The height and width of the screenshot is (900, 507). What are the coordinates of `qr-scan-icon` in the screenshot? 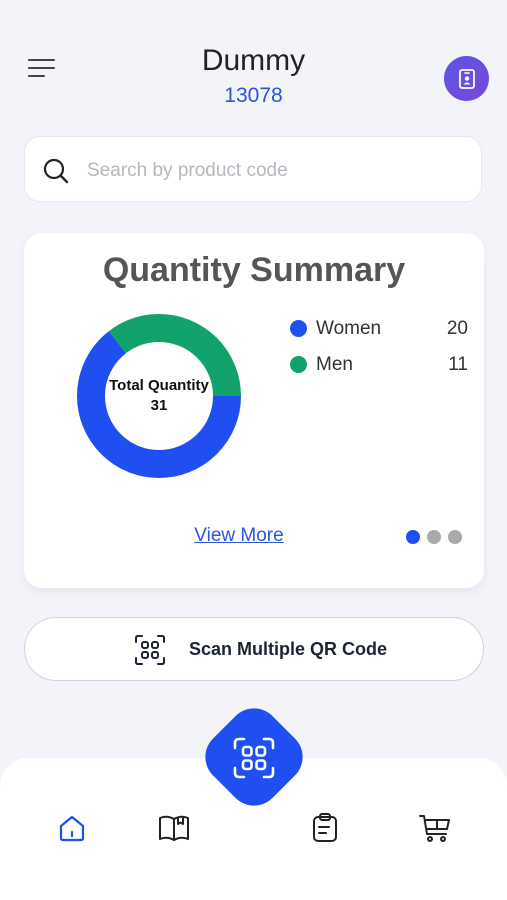 It's located at (150, 650).